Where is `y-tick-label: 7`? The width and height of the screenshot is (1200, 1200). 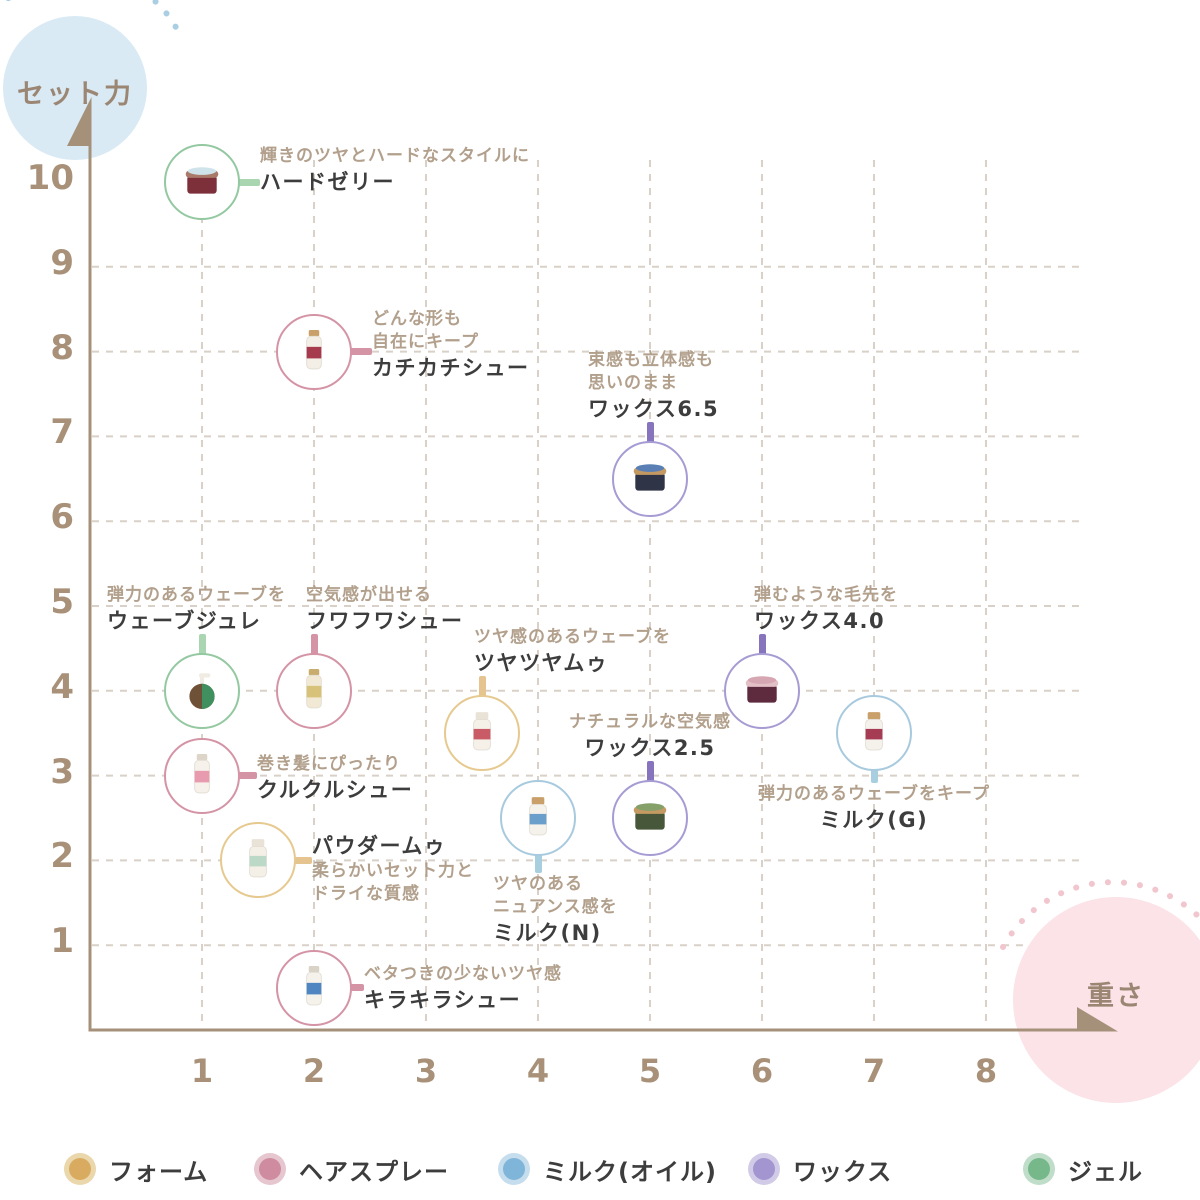 y-tick-label: 7 is located at coordinates (62, 432).